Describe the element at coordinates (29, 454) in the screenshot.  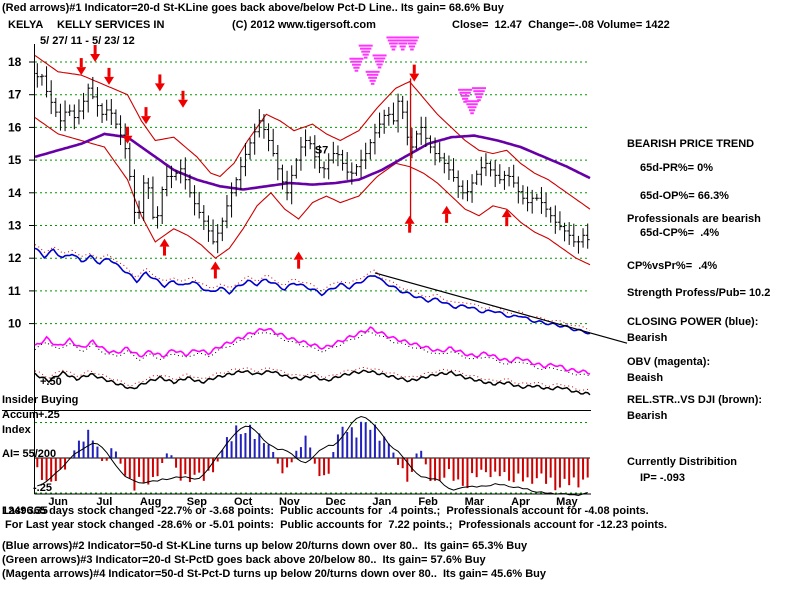
I see `ai-ratio-label: AI= 55/200` at that location.